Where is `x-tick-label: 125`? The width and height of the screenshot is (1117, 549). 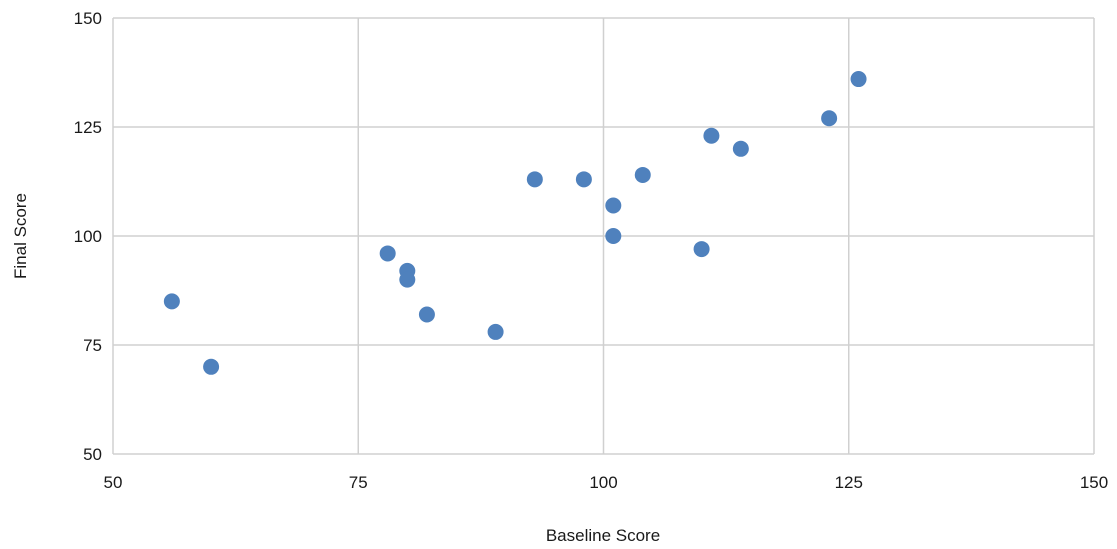 x-tick-label: 125 is located at coordinates (849, 482).